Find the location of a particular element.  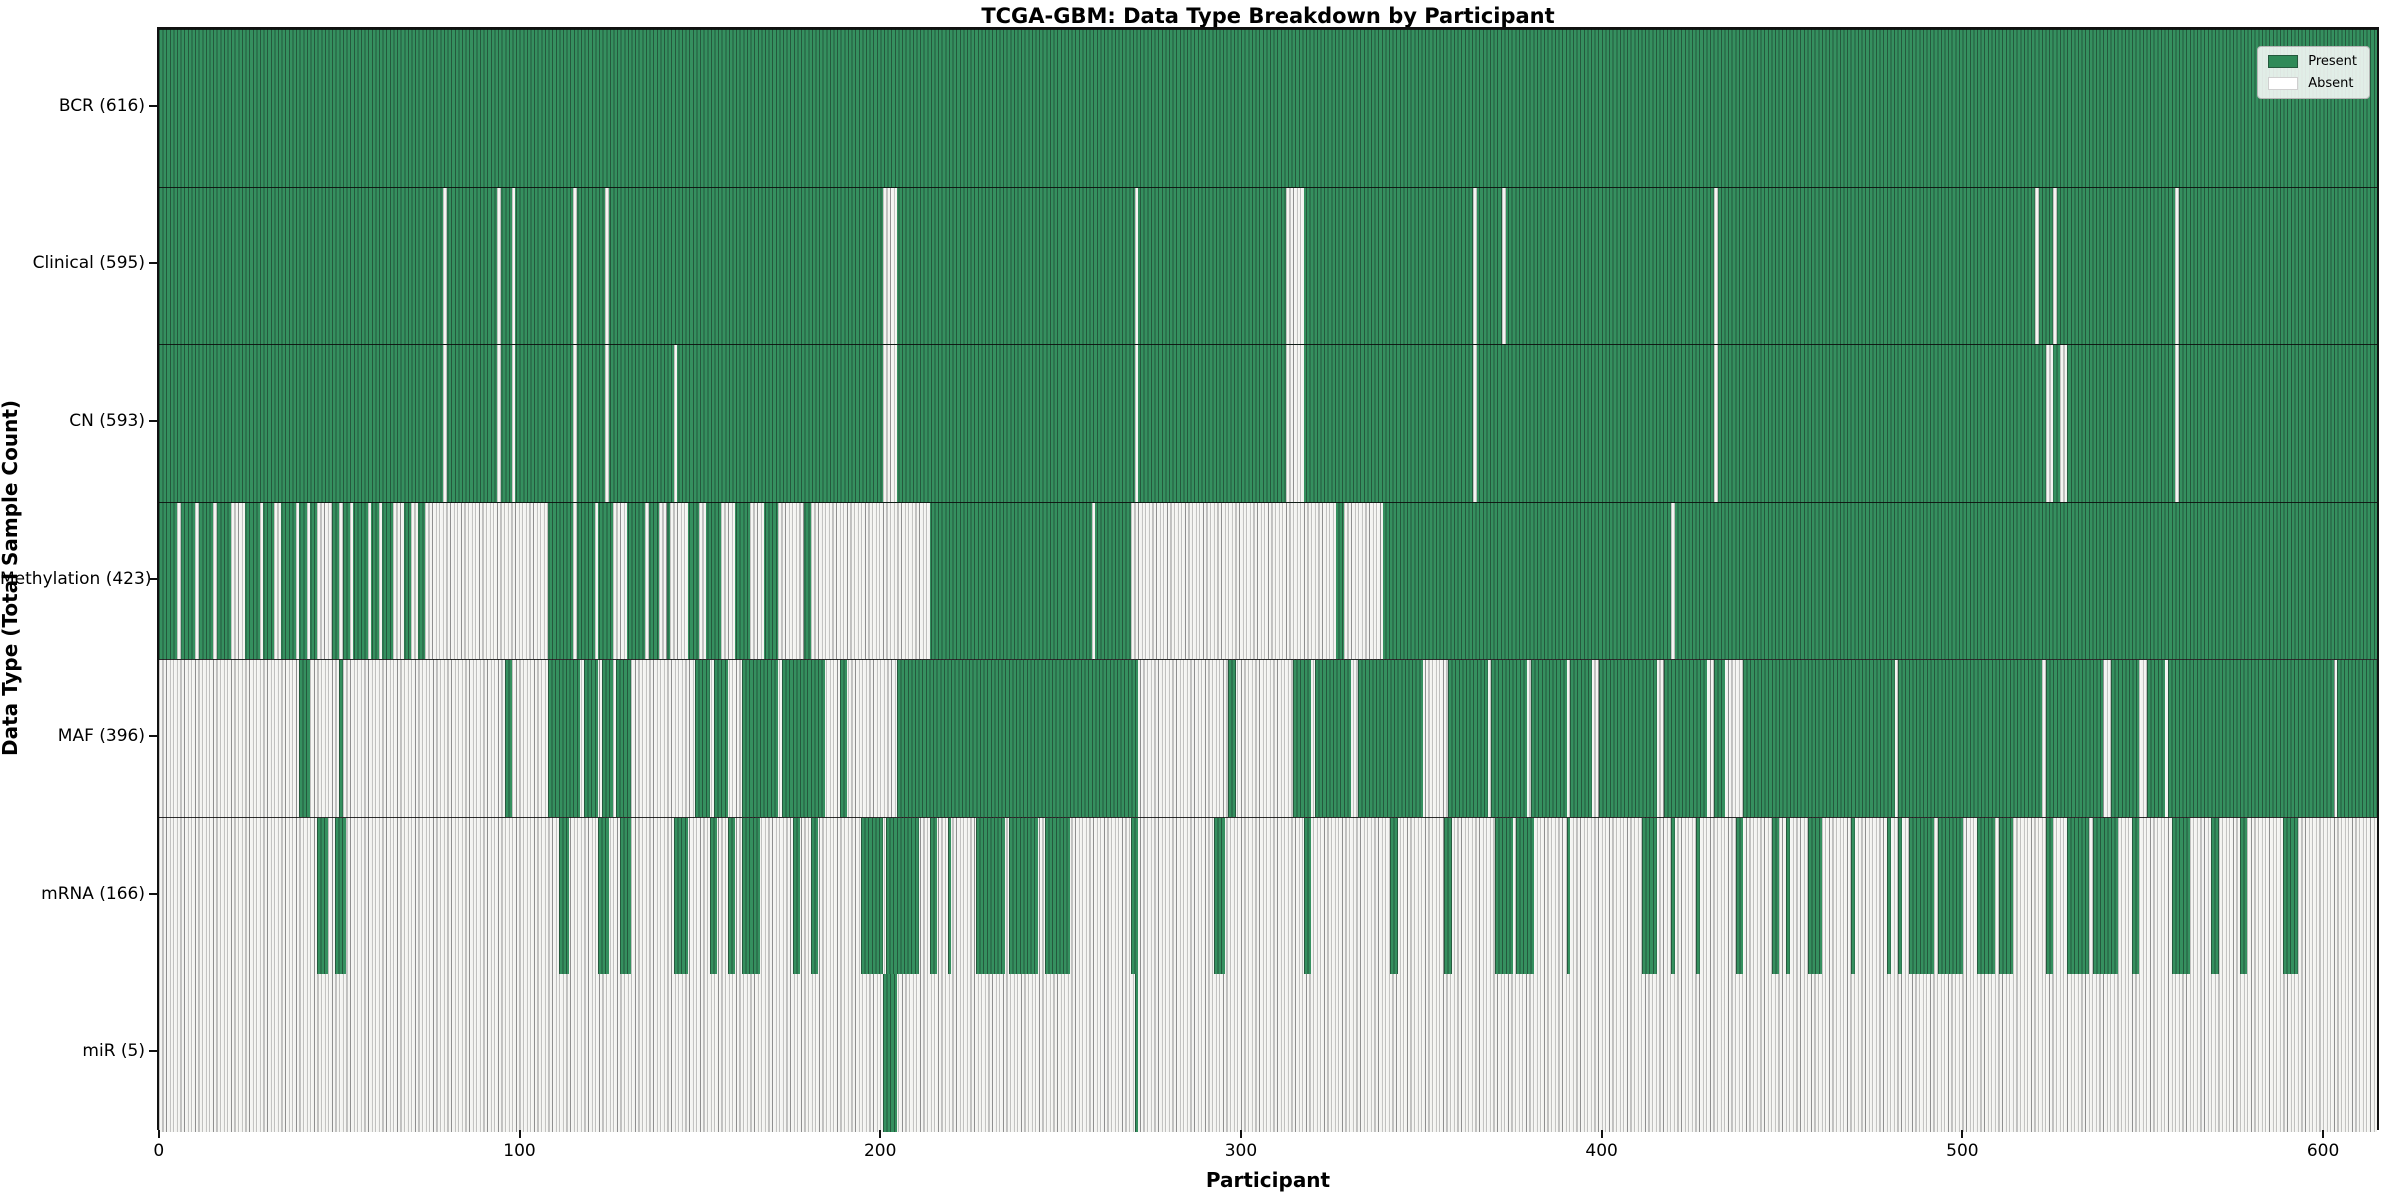

legend-entry-present: Present is located at coordinates (2312, 61).